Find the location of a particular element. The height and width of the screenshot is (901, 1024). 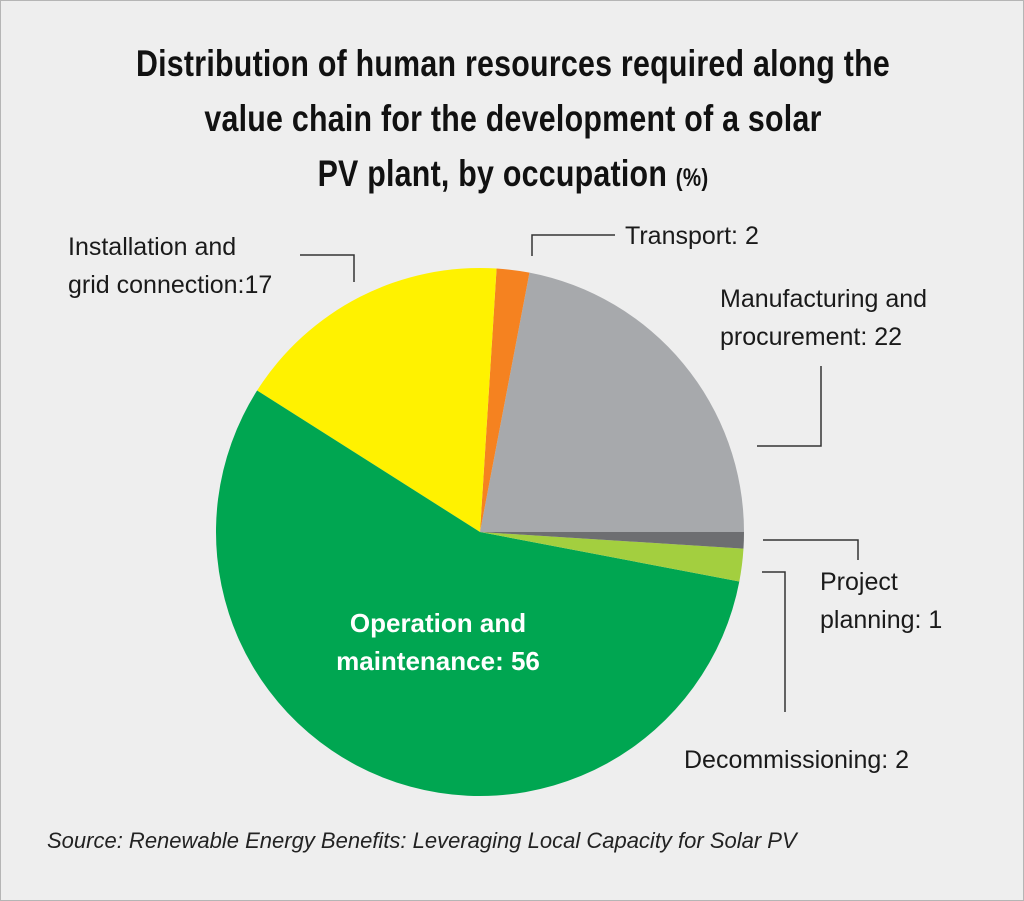

slice-label-line: maintenance: 56 is located at coordinates (438, 661).